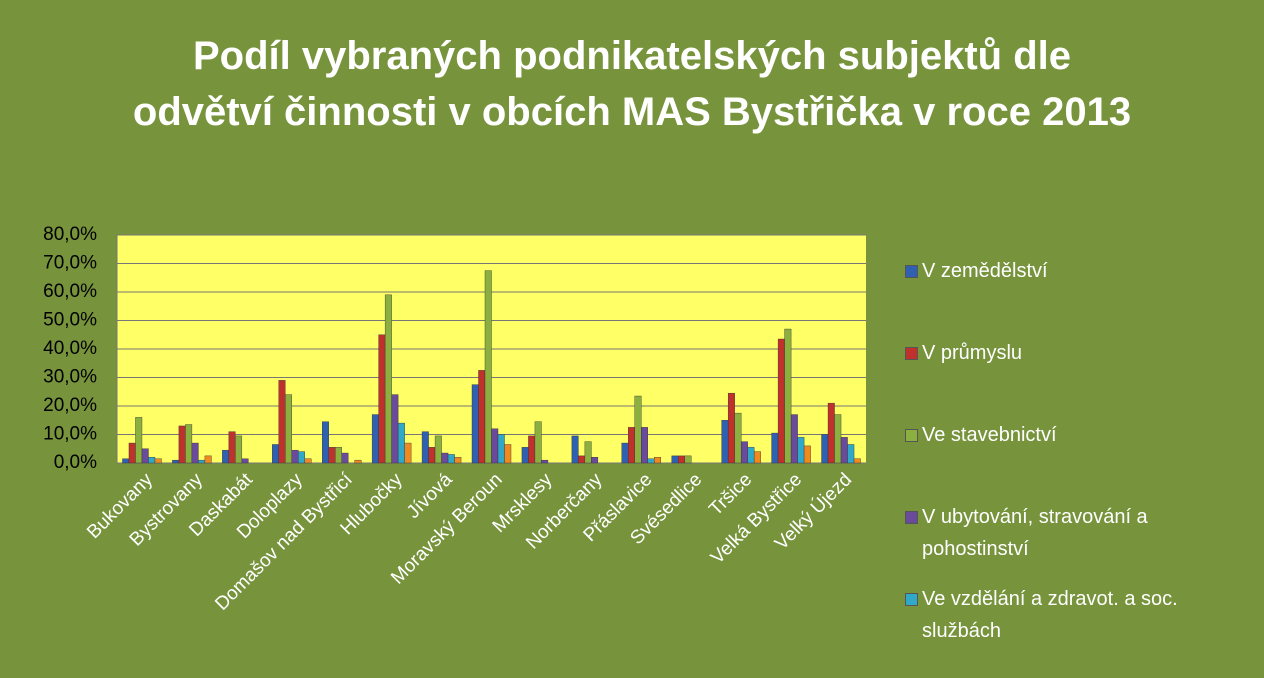 Image resolution: width=1264 pixels, height=678 pixels. What do you see at coordinates (70, 320) in the screenshot?
I see `y-tick-label: 50,0%` at bounding box center [70, 320].